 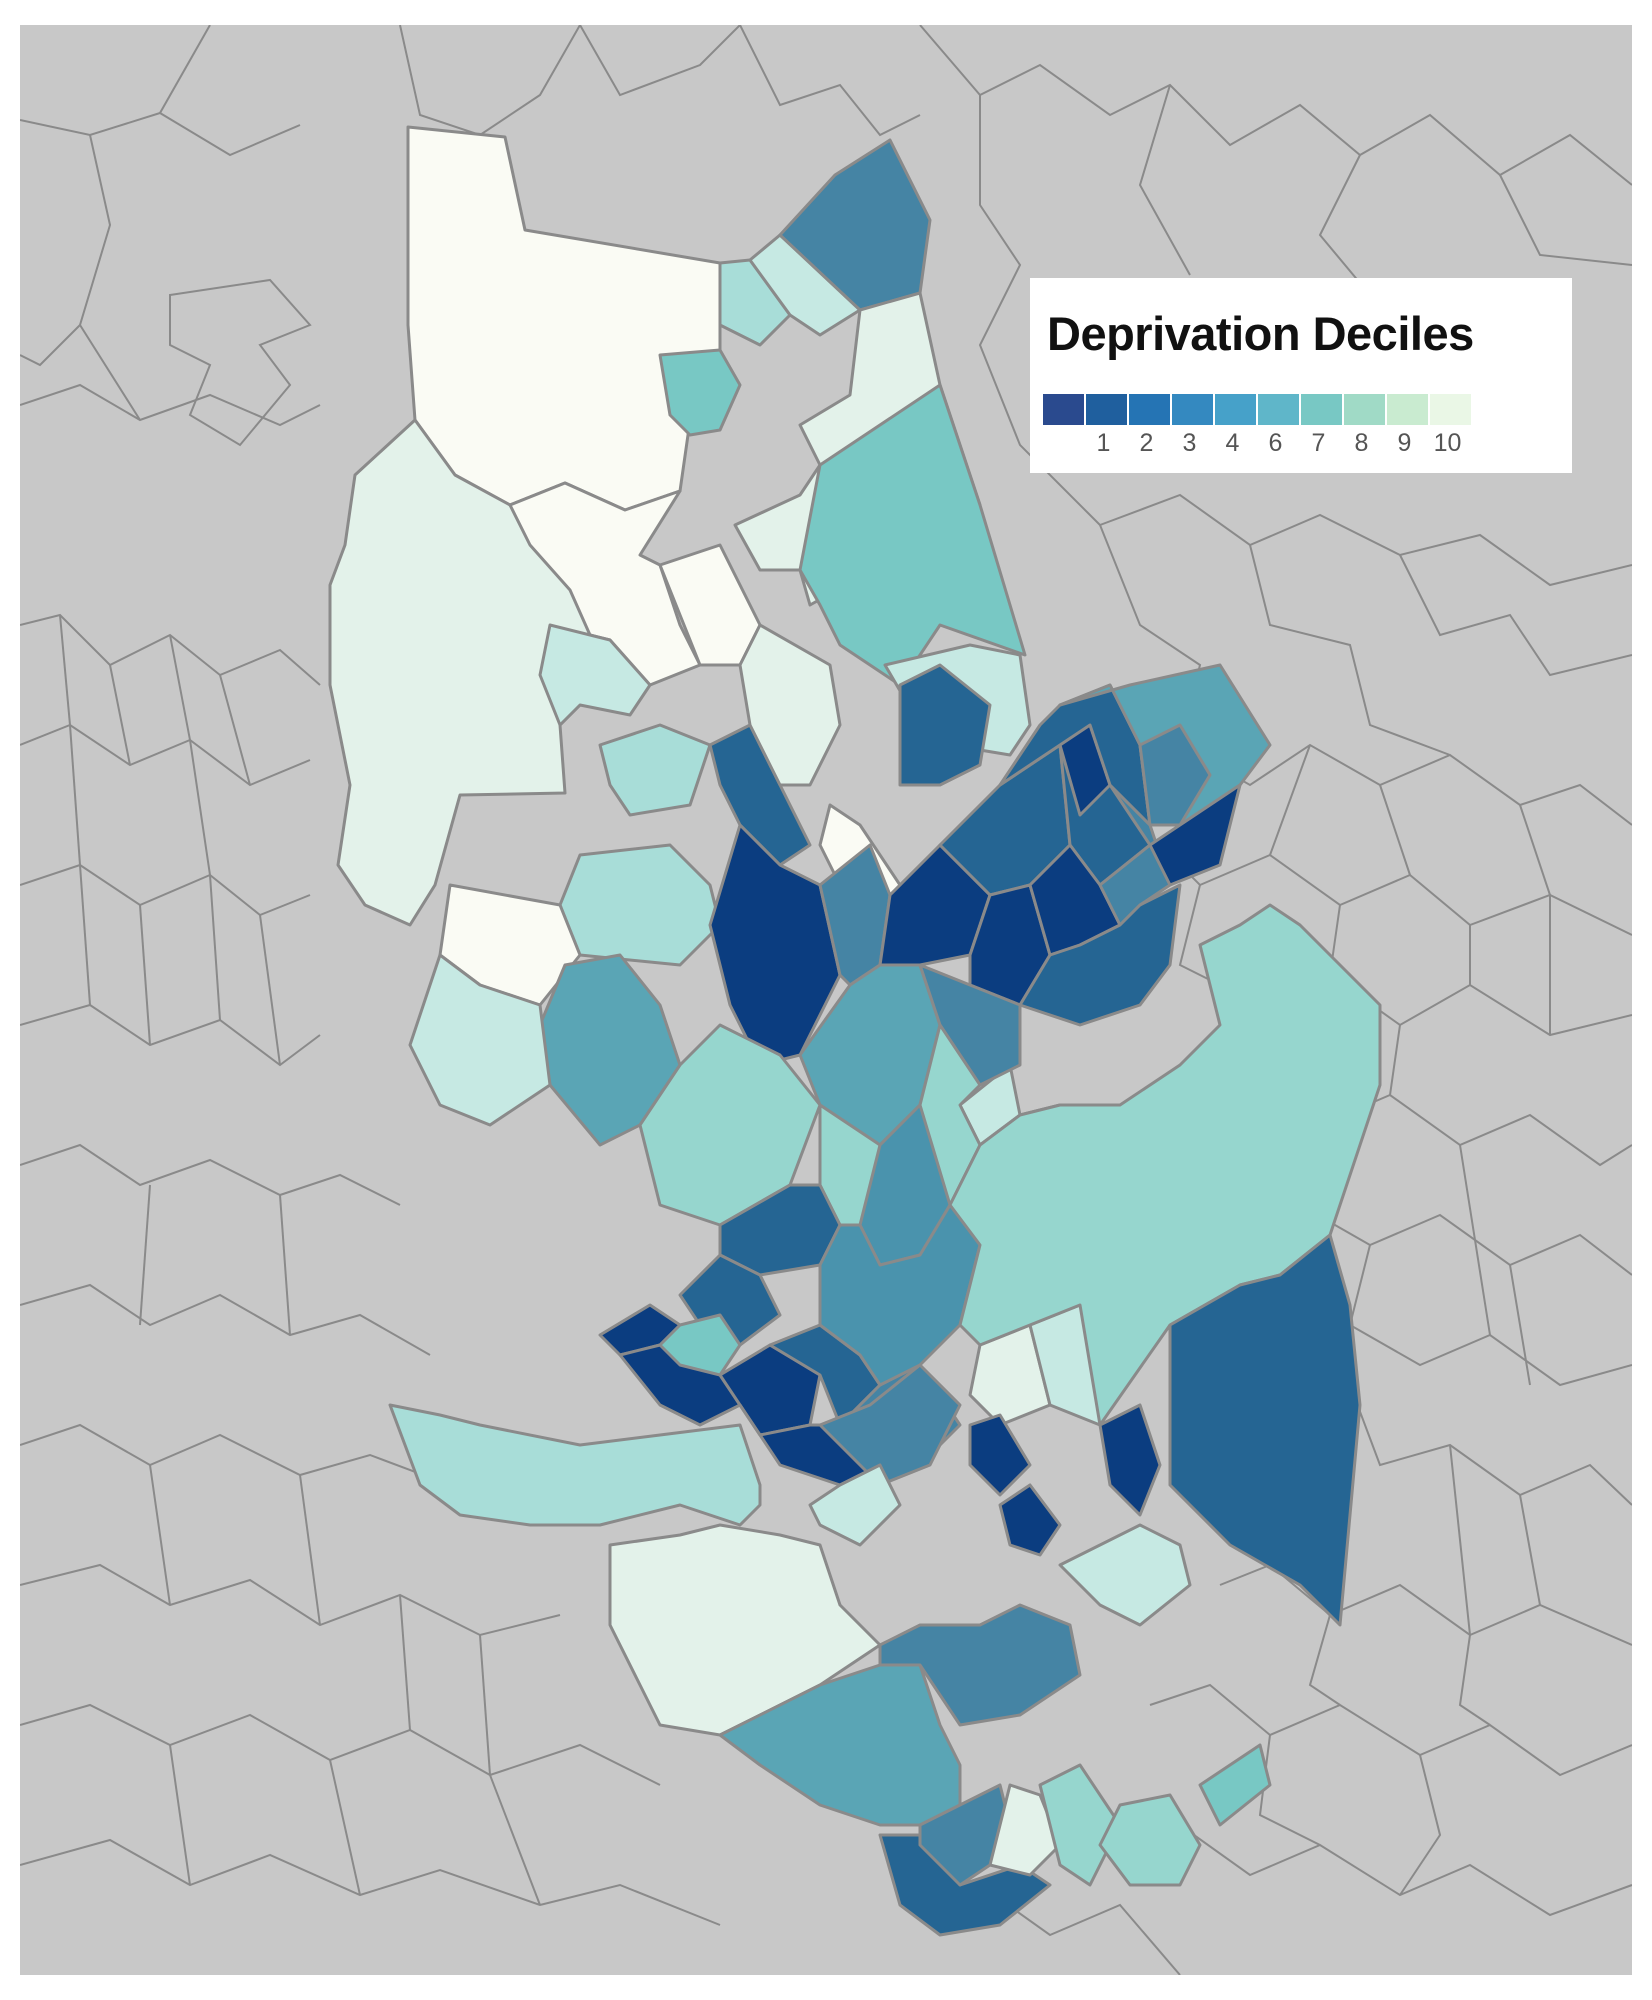 What do you see at coordinates (1103, 443) in the screenshot?
I see `legend-label: 1` at bounding box center [1103, 443].